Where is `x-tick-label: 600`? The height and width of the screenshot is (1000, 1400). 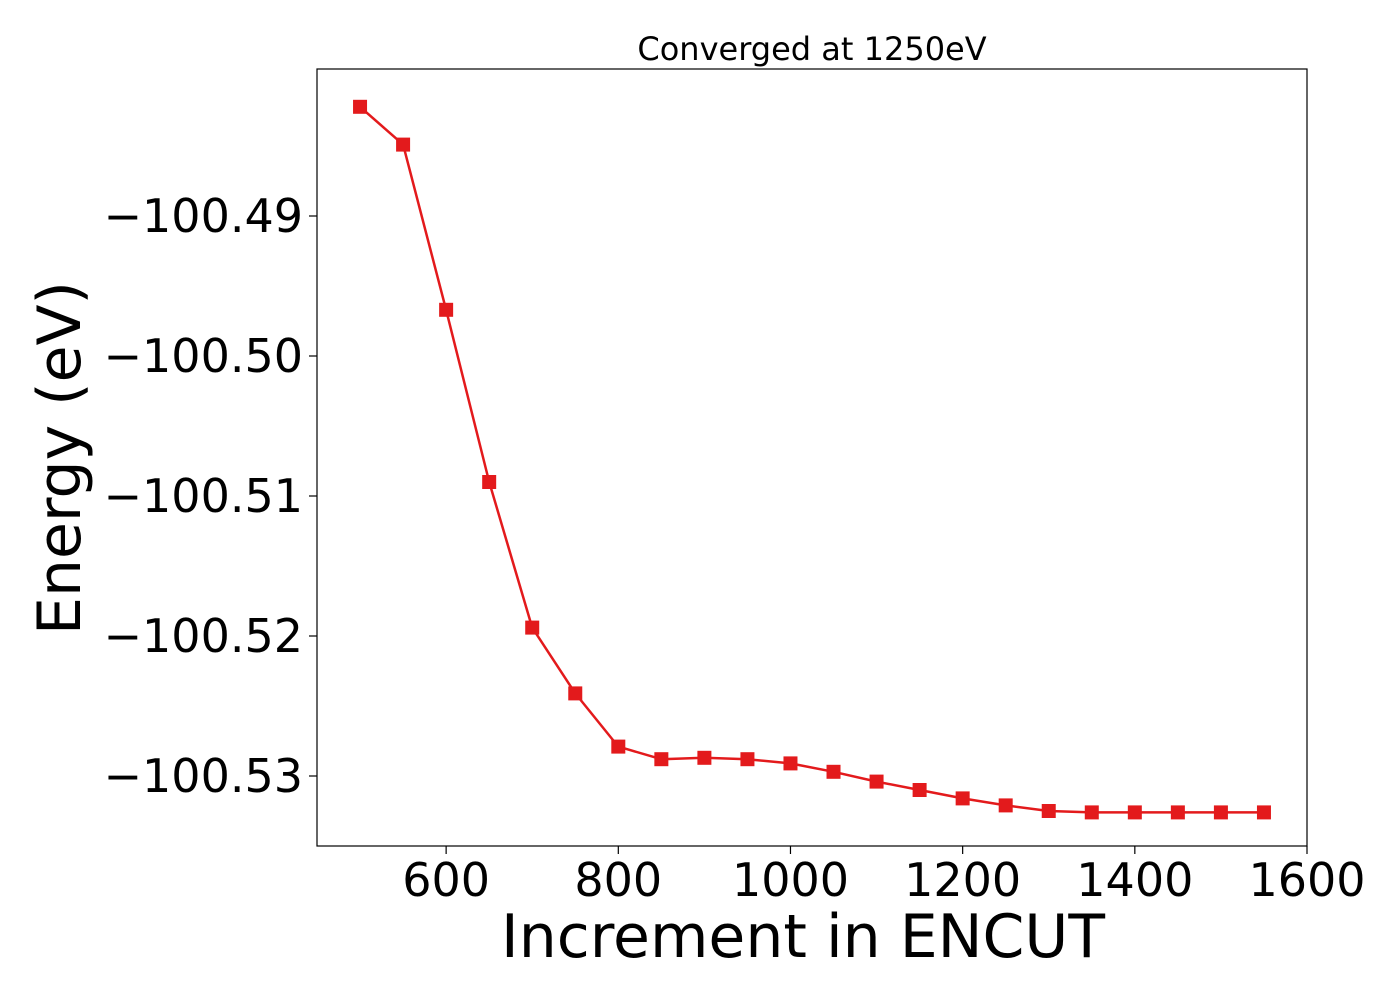 x-tick-label: 600 is located at coordinates (446, 880).